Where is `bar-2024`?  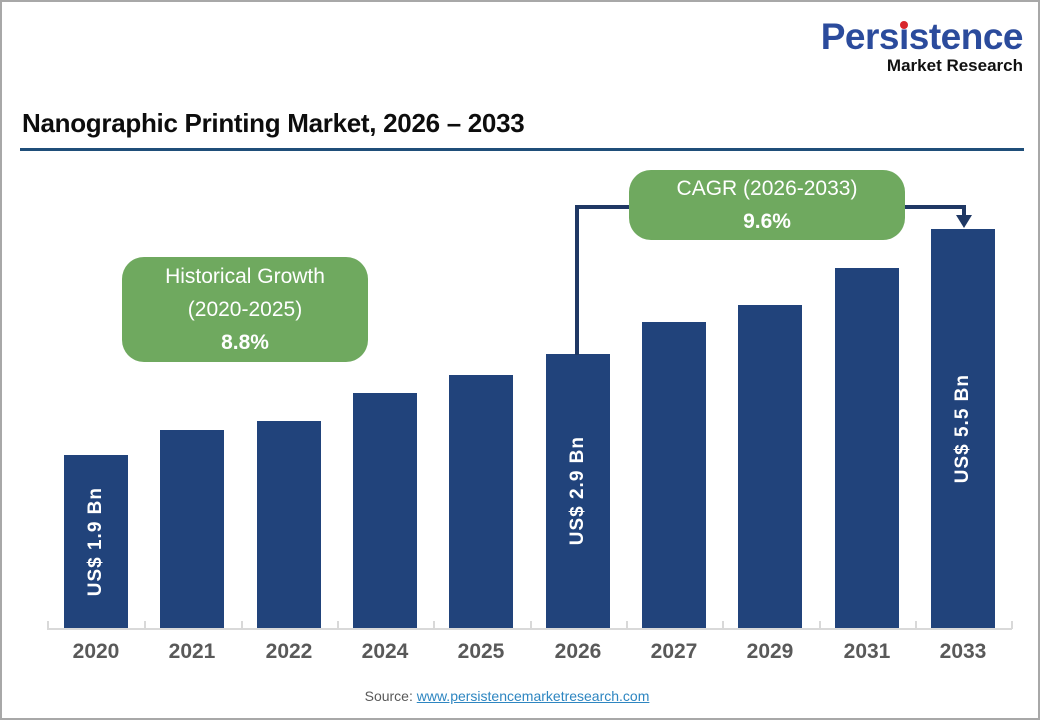
bar-2024 is located at coordinates (385, 510).